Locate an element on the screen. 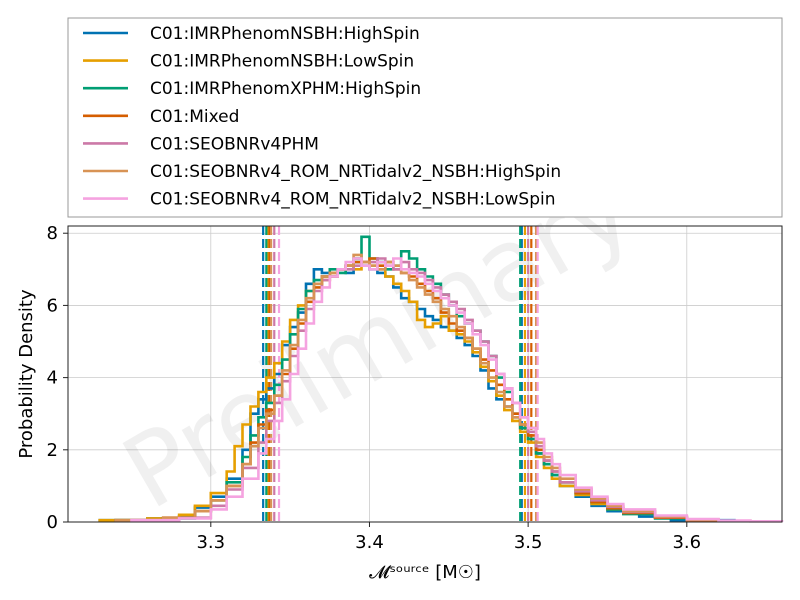 The height and width of the screenshot is (600, 800). legend-label: C01:IMRPhenomNSBH:LowSpin is located at coordinates (282, 62).